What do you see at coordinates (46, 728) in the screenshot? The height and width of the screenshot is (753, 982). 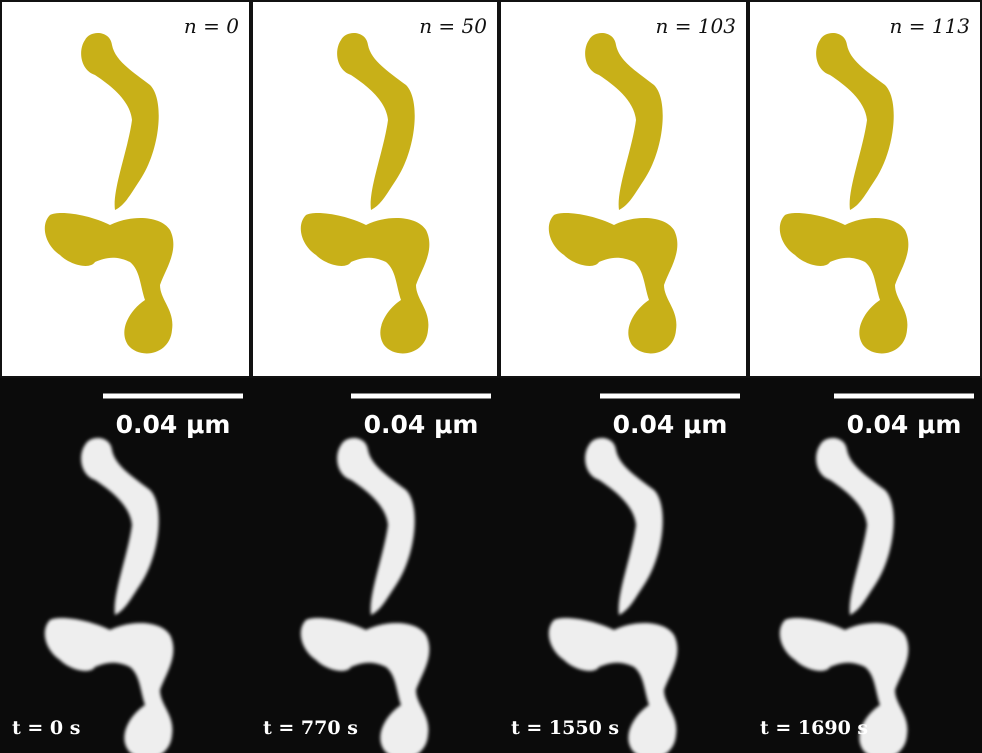 I see `time-label: t = 0 s` at bounding box center [46, 728].